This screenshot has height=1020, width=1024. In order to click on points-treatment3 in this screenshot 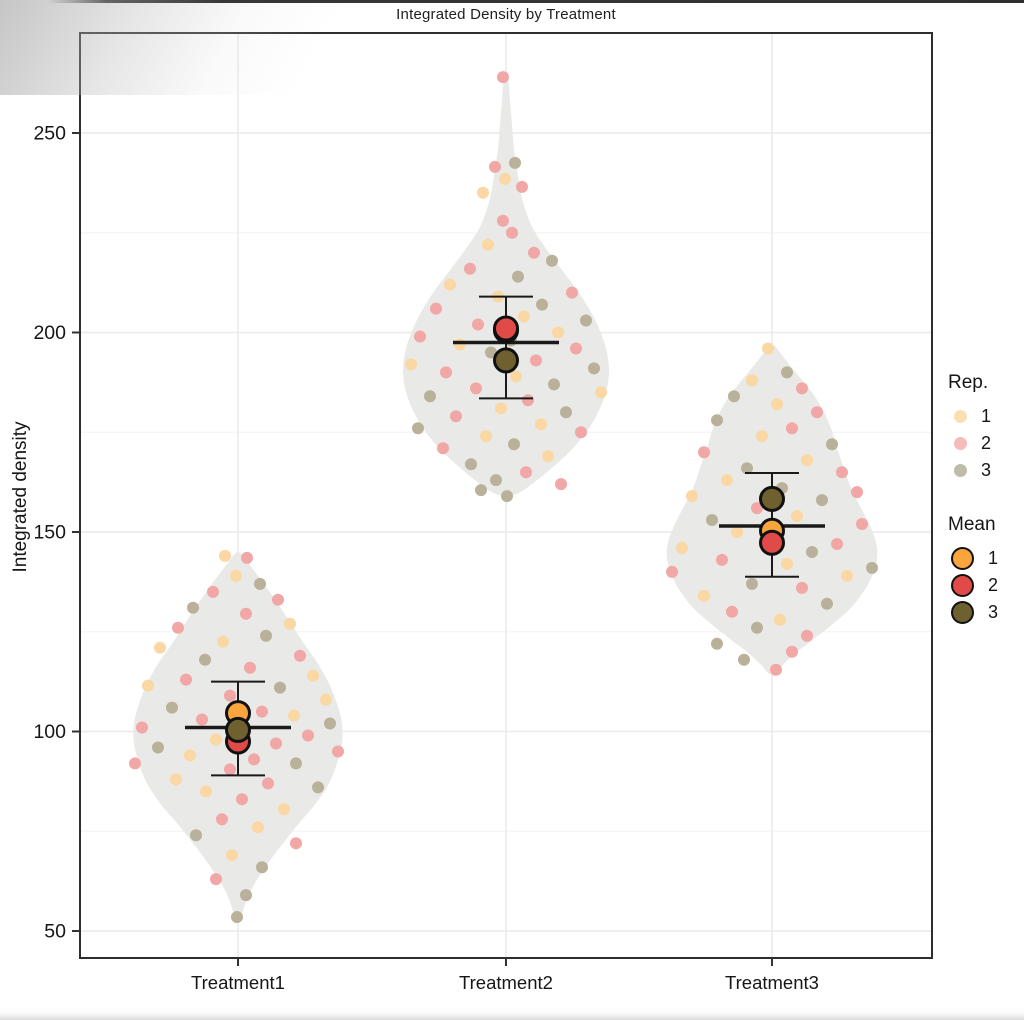, I will do `click(772, 509)`.